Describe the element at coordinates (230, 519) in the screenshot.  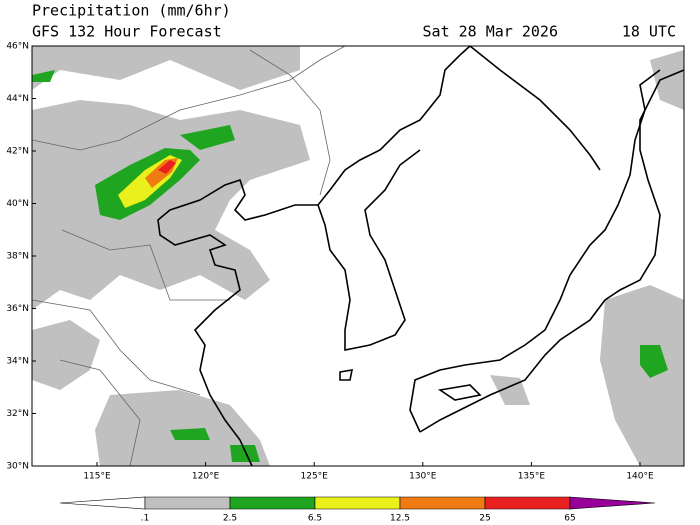
I see `legend-label: 2.5` at that location.